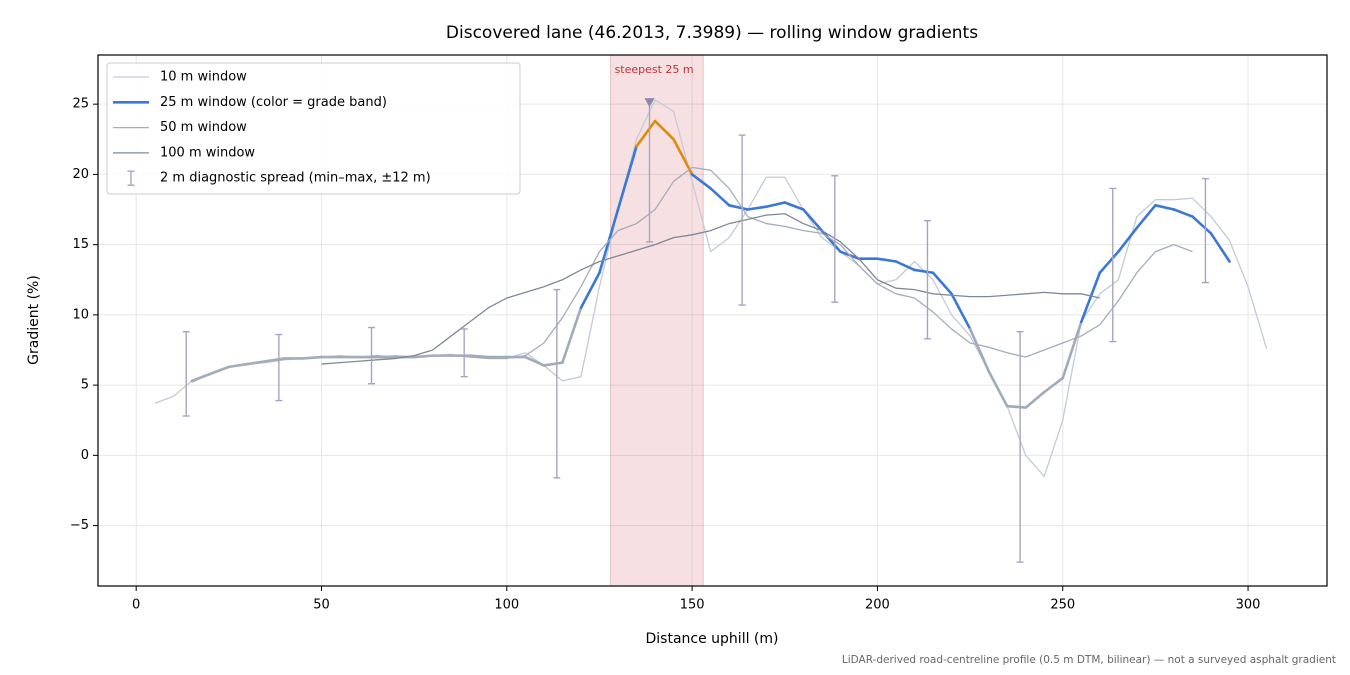 This screenshot has width=1350, height=675. Describe the element at coordinates (1062, 605) in the screenshot. I see `x-tick-label: 250` at that location.